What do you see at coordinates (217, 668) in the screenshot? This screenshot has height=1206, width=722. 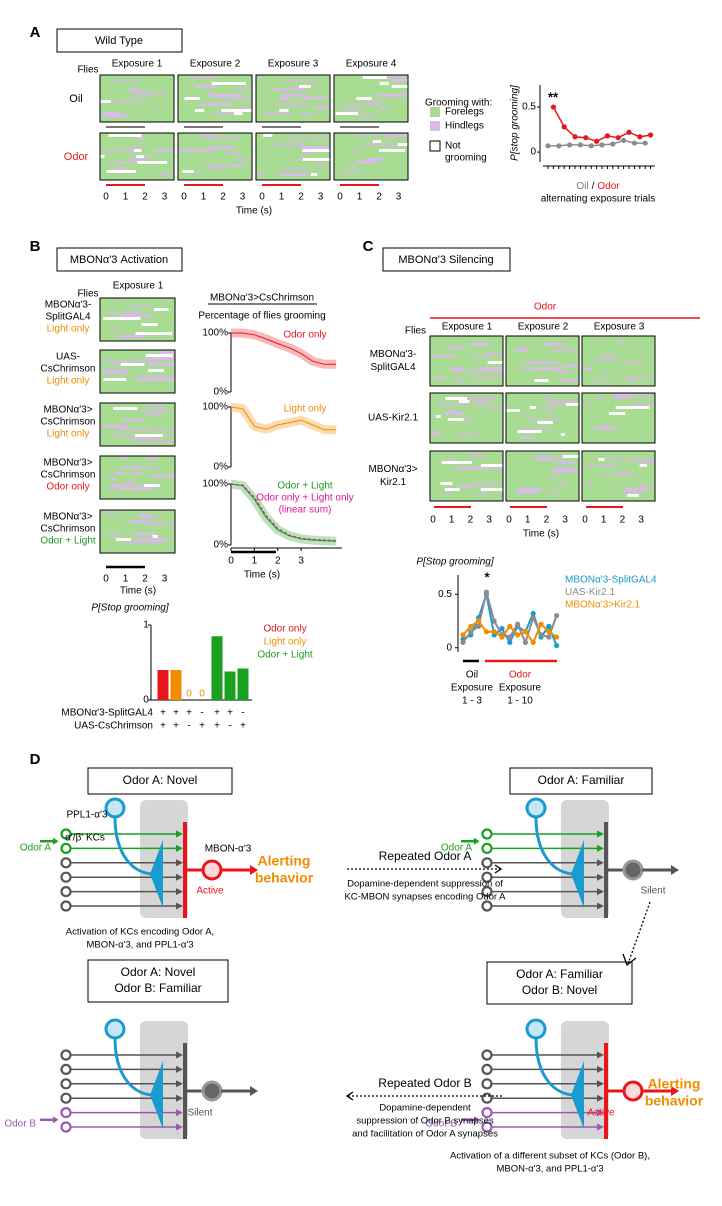 I see `bar` at bounding box center [217, 668].